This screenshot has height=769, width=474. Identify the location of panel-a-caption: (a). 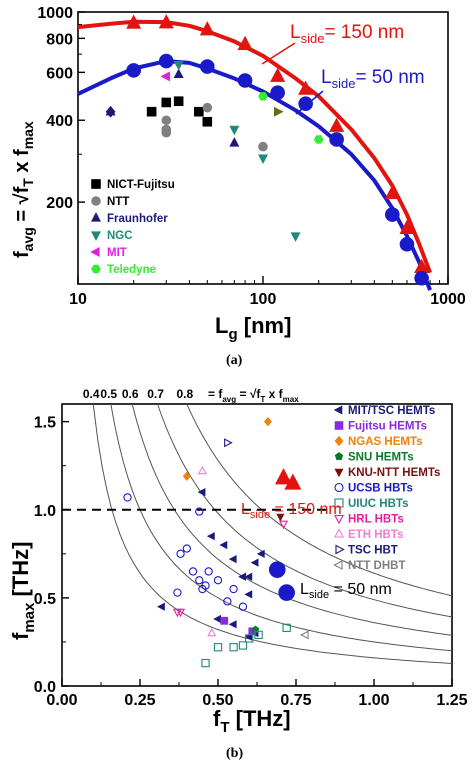
(234, 360).